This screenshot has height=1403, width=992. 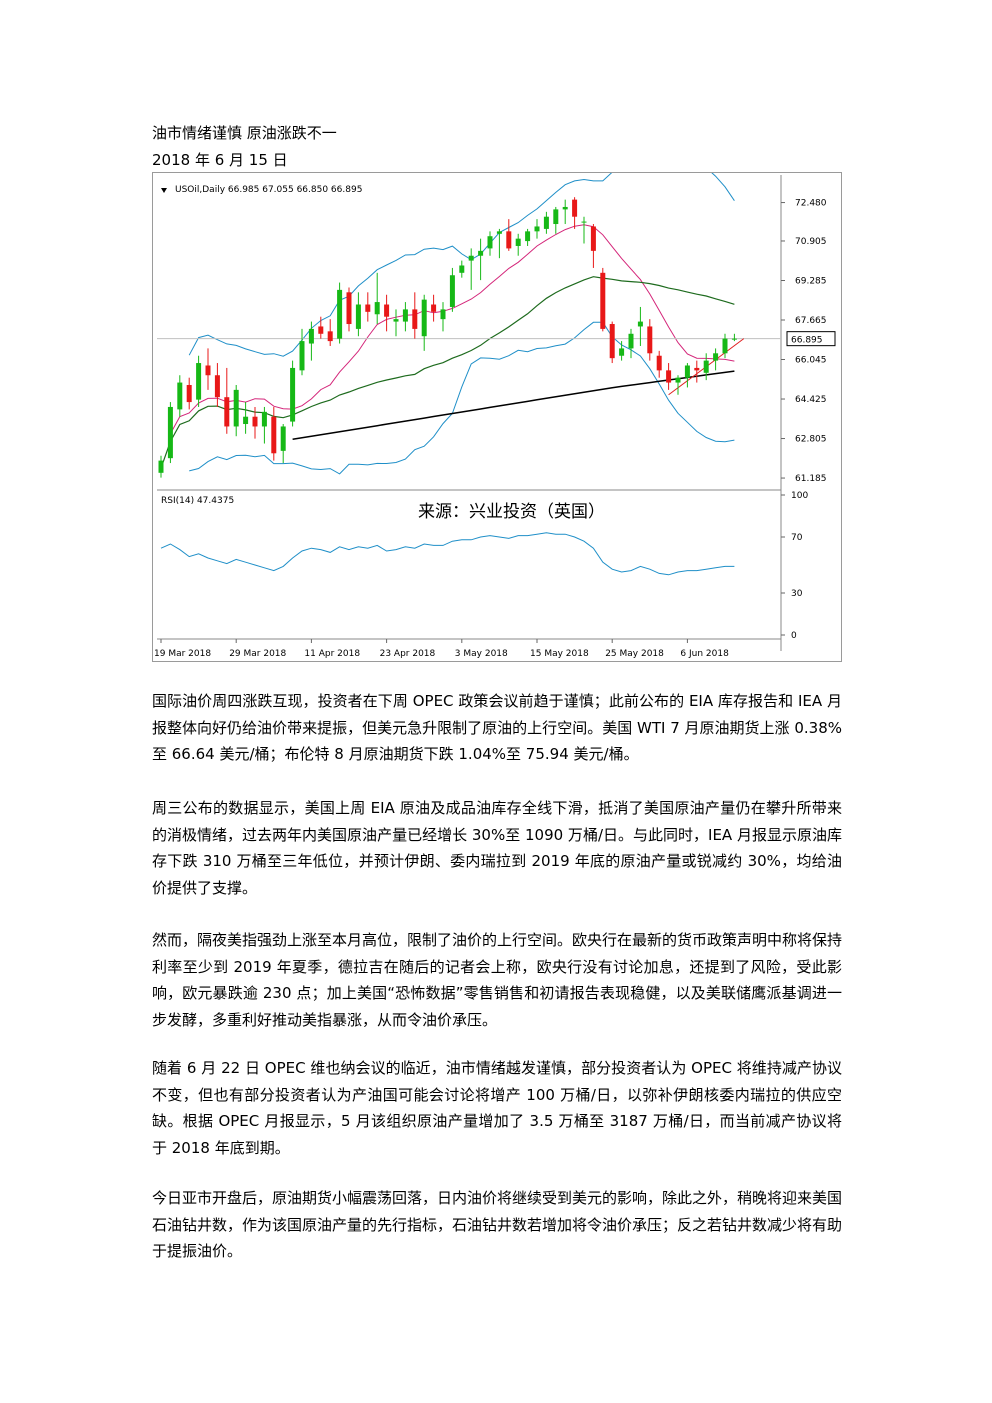 What do you see at coordinates (164, 190) in the screenshot?
I see `dropdown-triangle-icon` at bounding box center [164, 190].